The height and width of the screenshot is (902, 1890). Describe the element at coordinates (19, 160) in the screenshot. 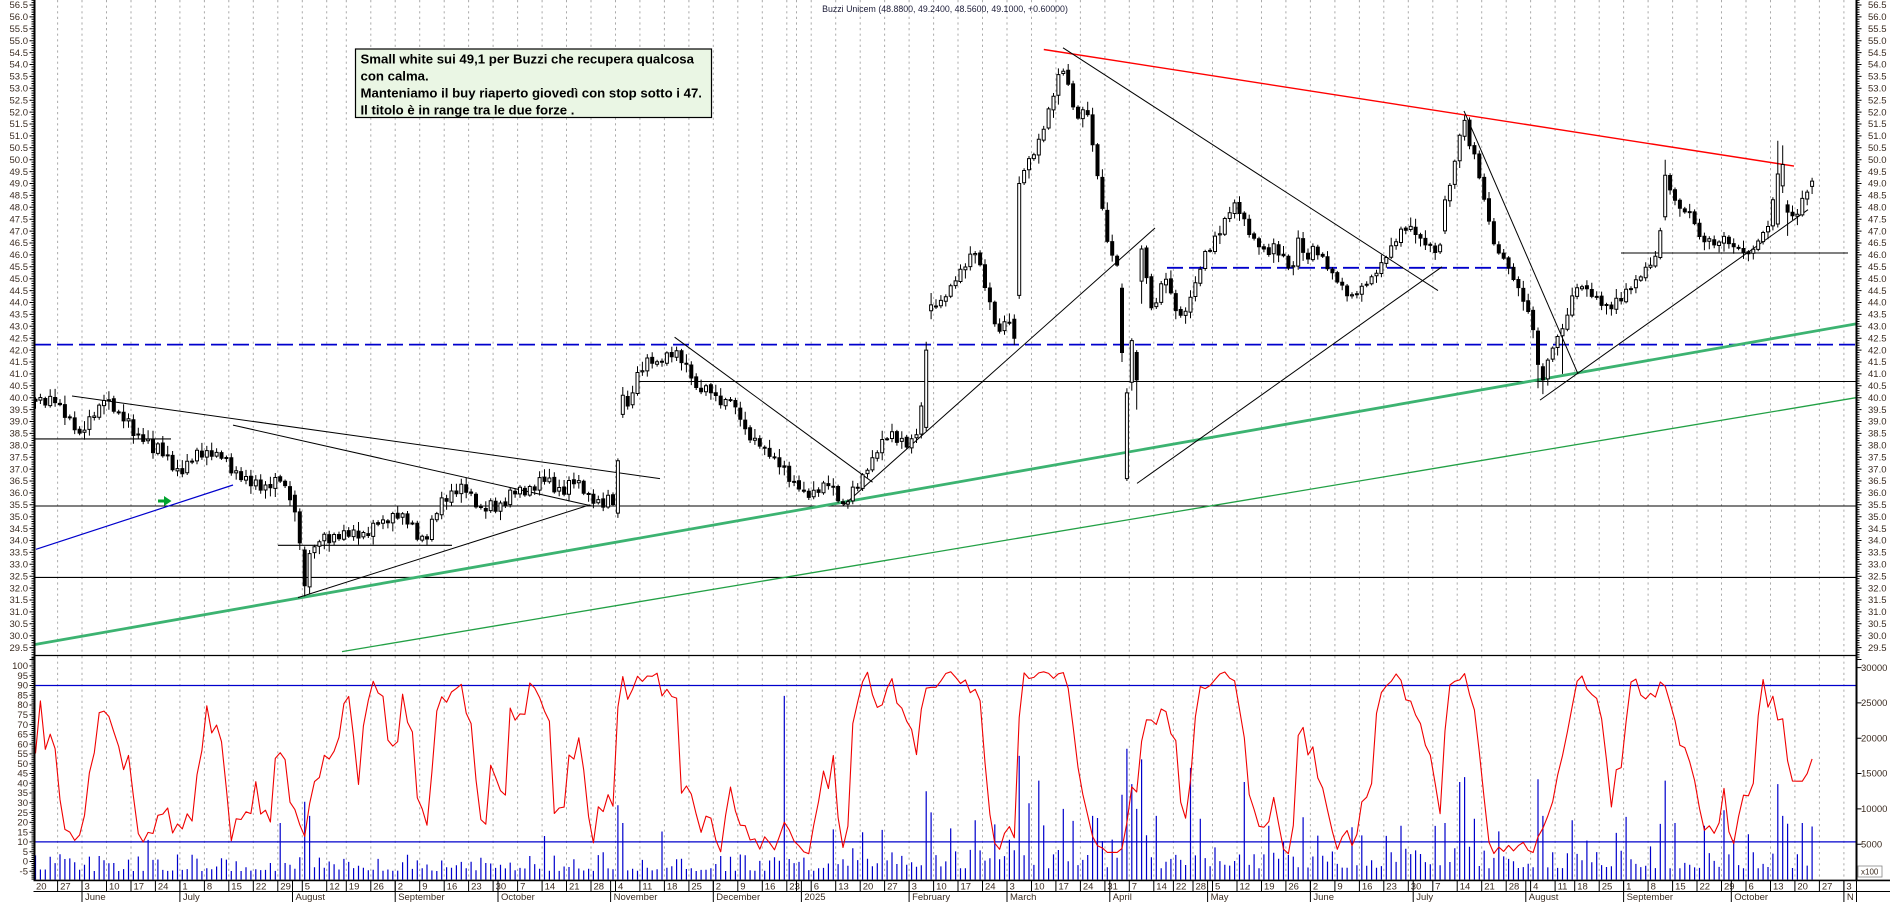

I see `svg-text: 50.0` at that location.